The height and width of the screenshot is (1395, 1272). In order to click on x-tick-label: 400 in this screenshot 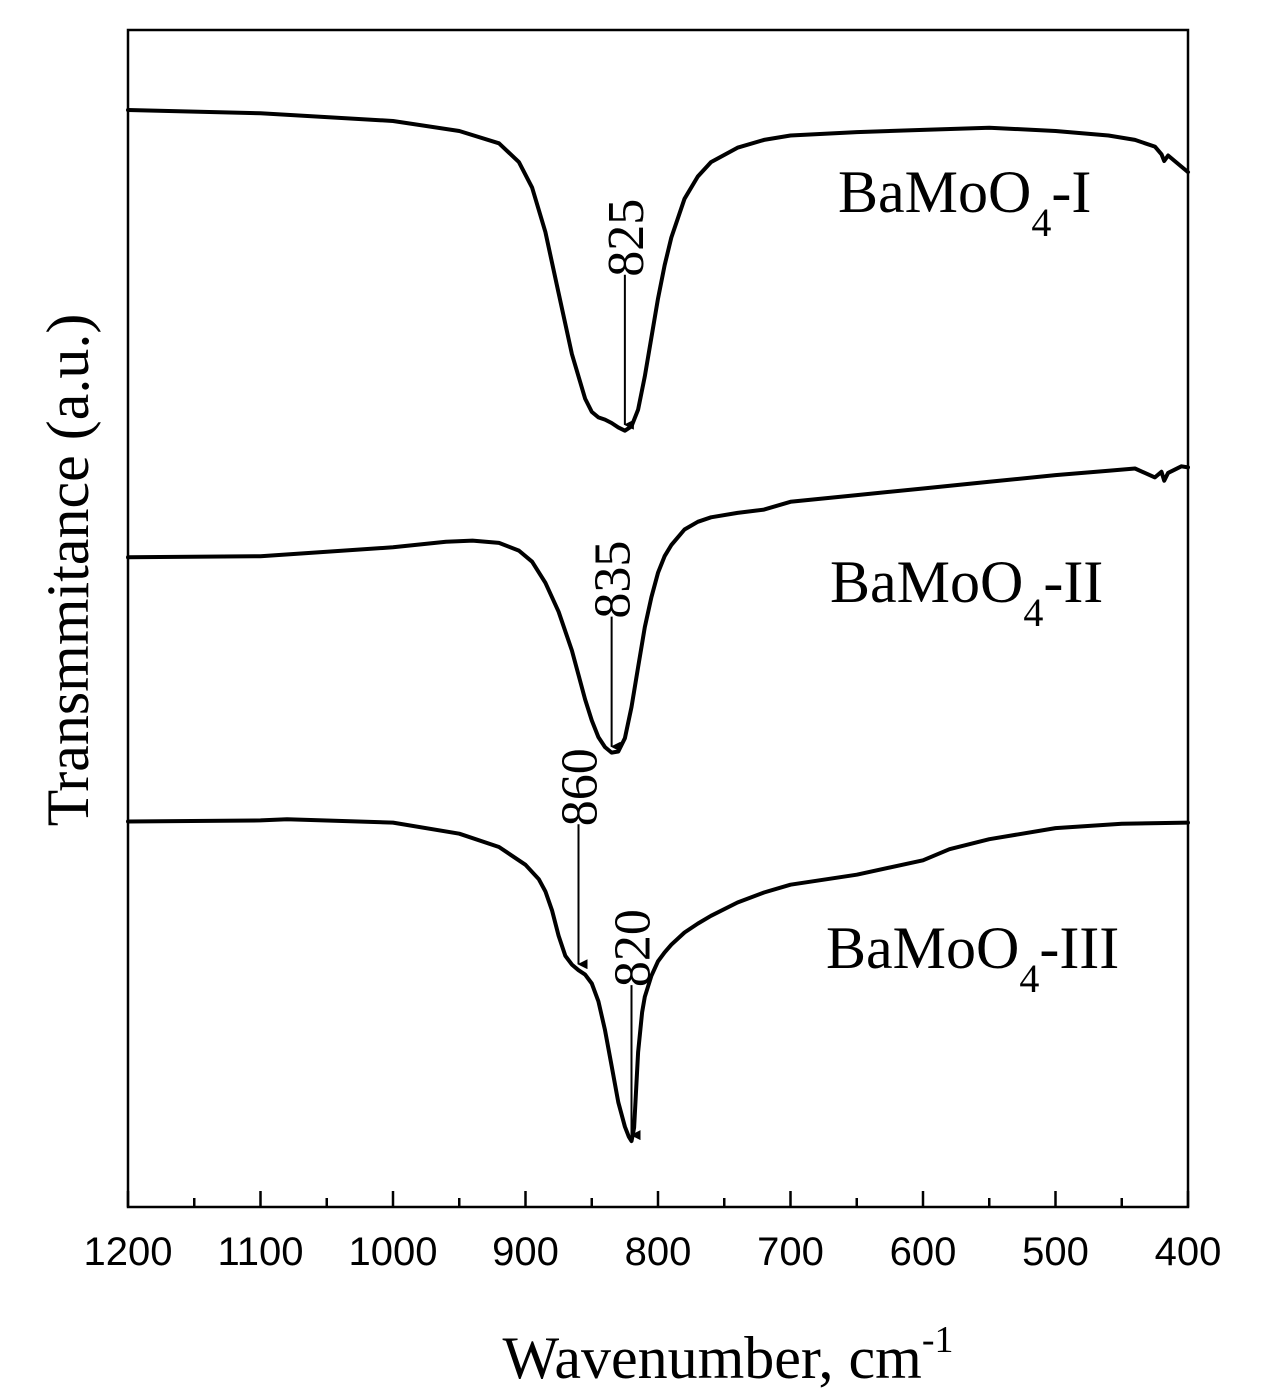, I will do `click(1188, 1252)`.